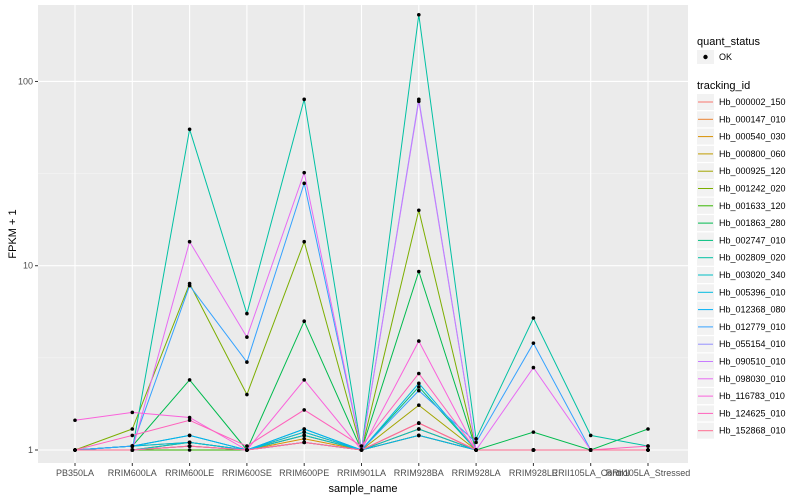 The height and width of the screenshot is (500, 800). I want to click on x-tick-label: PB350LA, so click(75, 473).